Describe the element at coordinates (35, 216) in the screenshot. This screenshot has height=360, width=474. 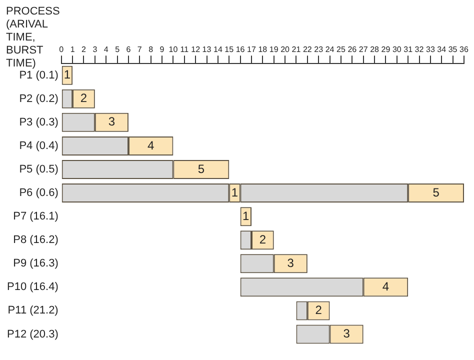
I see `y-tick-label: P7 (16.1)` at that location.